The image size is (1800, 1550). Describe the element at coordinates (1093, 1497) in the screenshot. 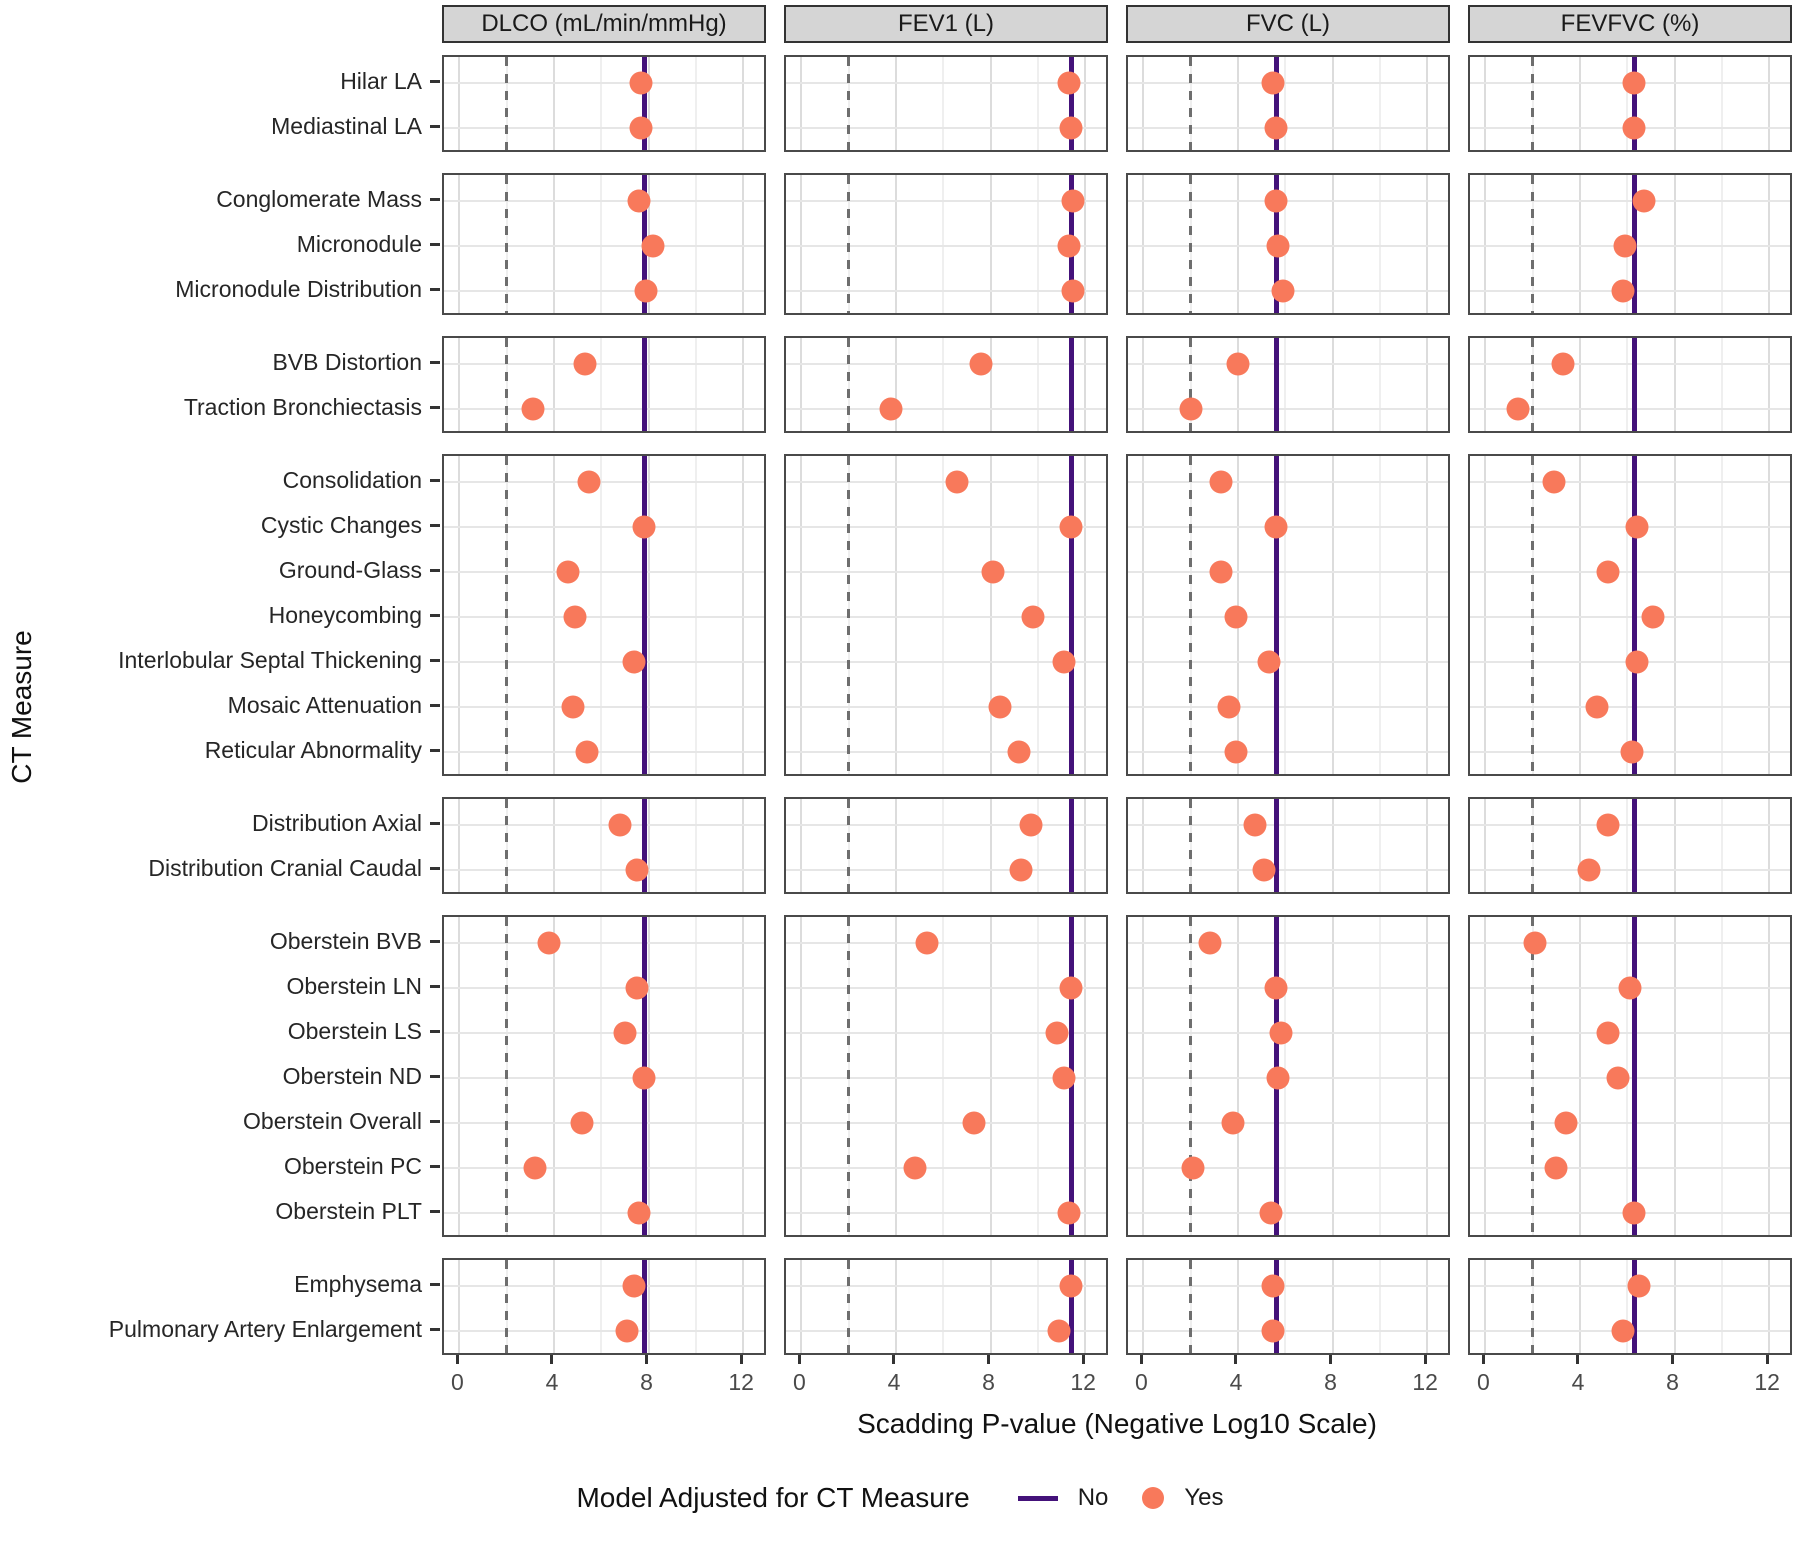

I see `legend-no-label: No` at that location.